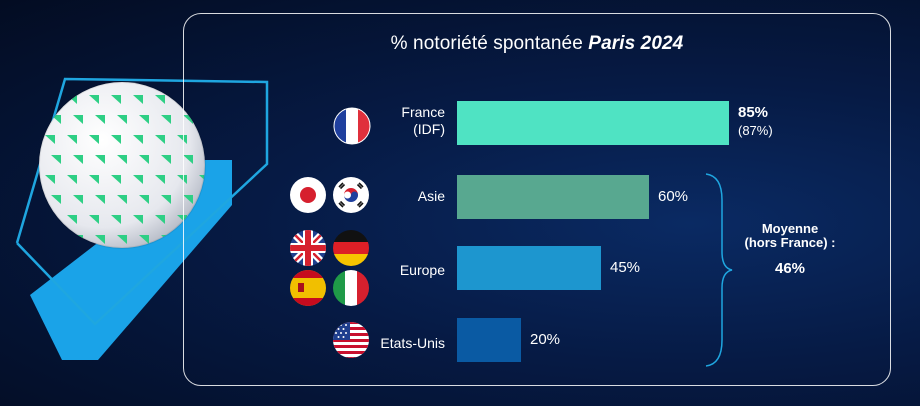  I want to click on category-label-france-line2: (IDF), so click(429, 129).